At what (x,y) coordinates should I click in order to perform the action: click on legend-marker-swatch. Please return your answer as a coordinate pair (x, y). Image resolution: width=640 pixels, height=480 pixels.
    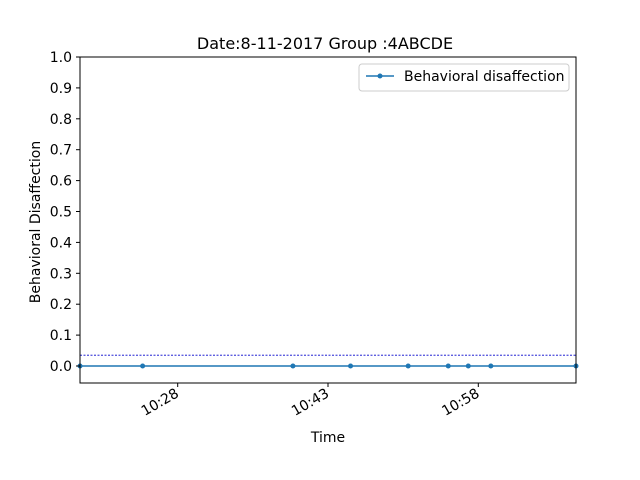
    Looking at the image, I should click on (380, 76).